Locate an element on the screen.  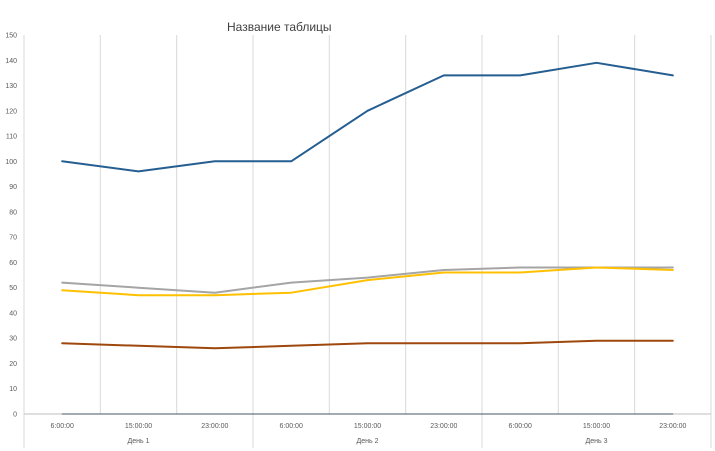
y-tick-label: 150 is located at coordinates (11, 36).